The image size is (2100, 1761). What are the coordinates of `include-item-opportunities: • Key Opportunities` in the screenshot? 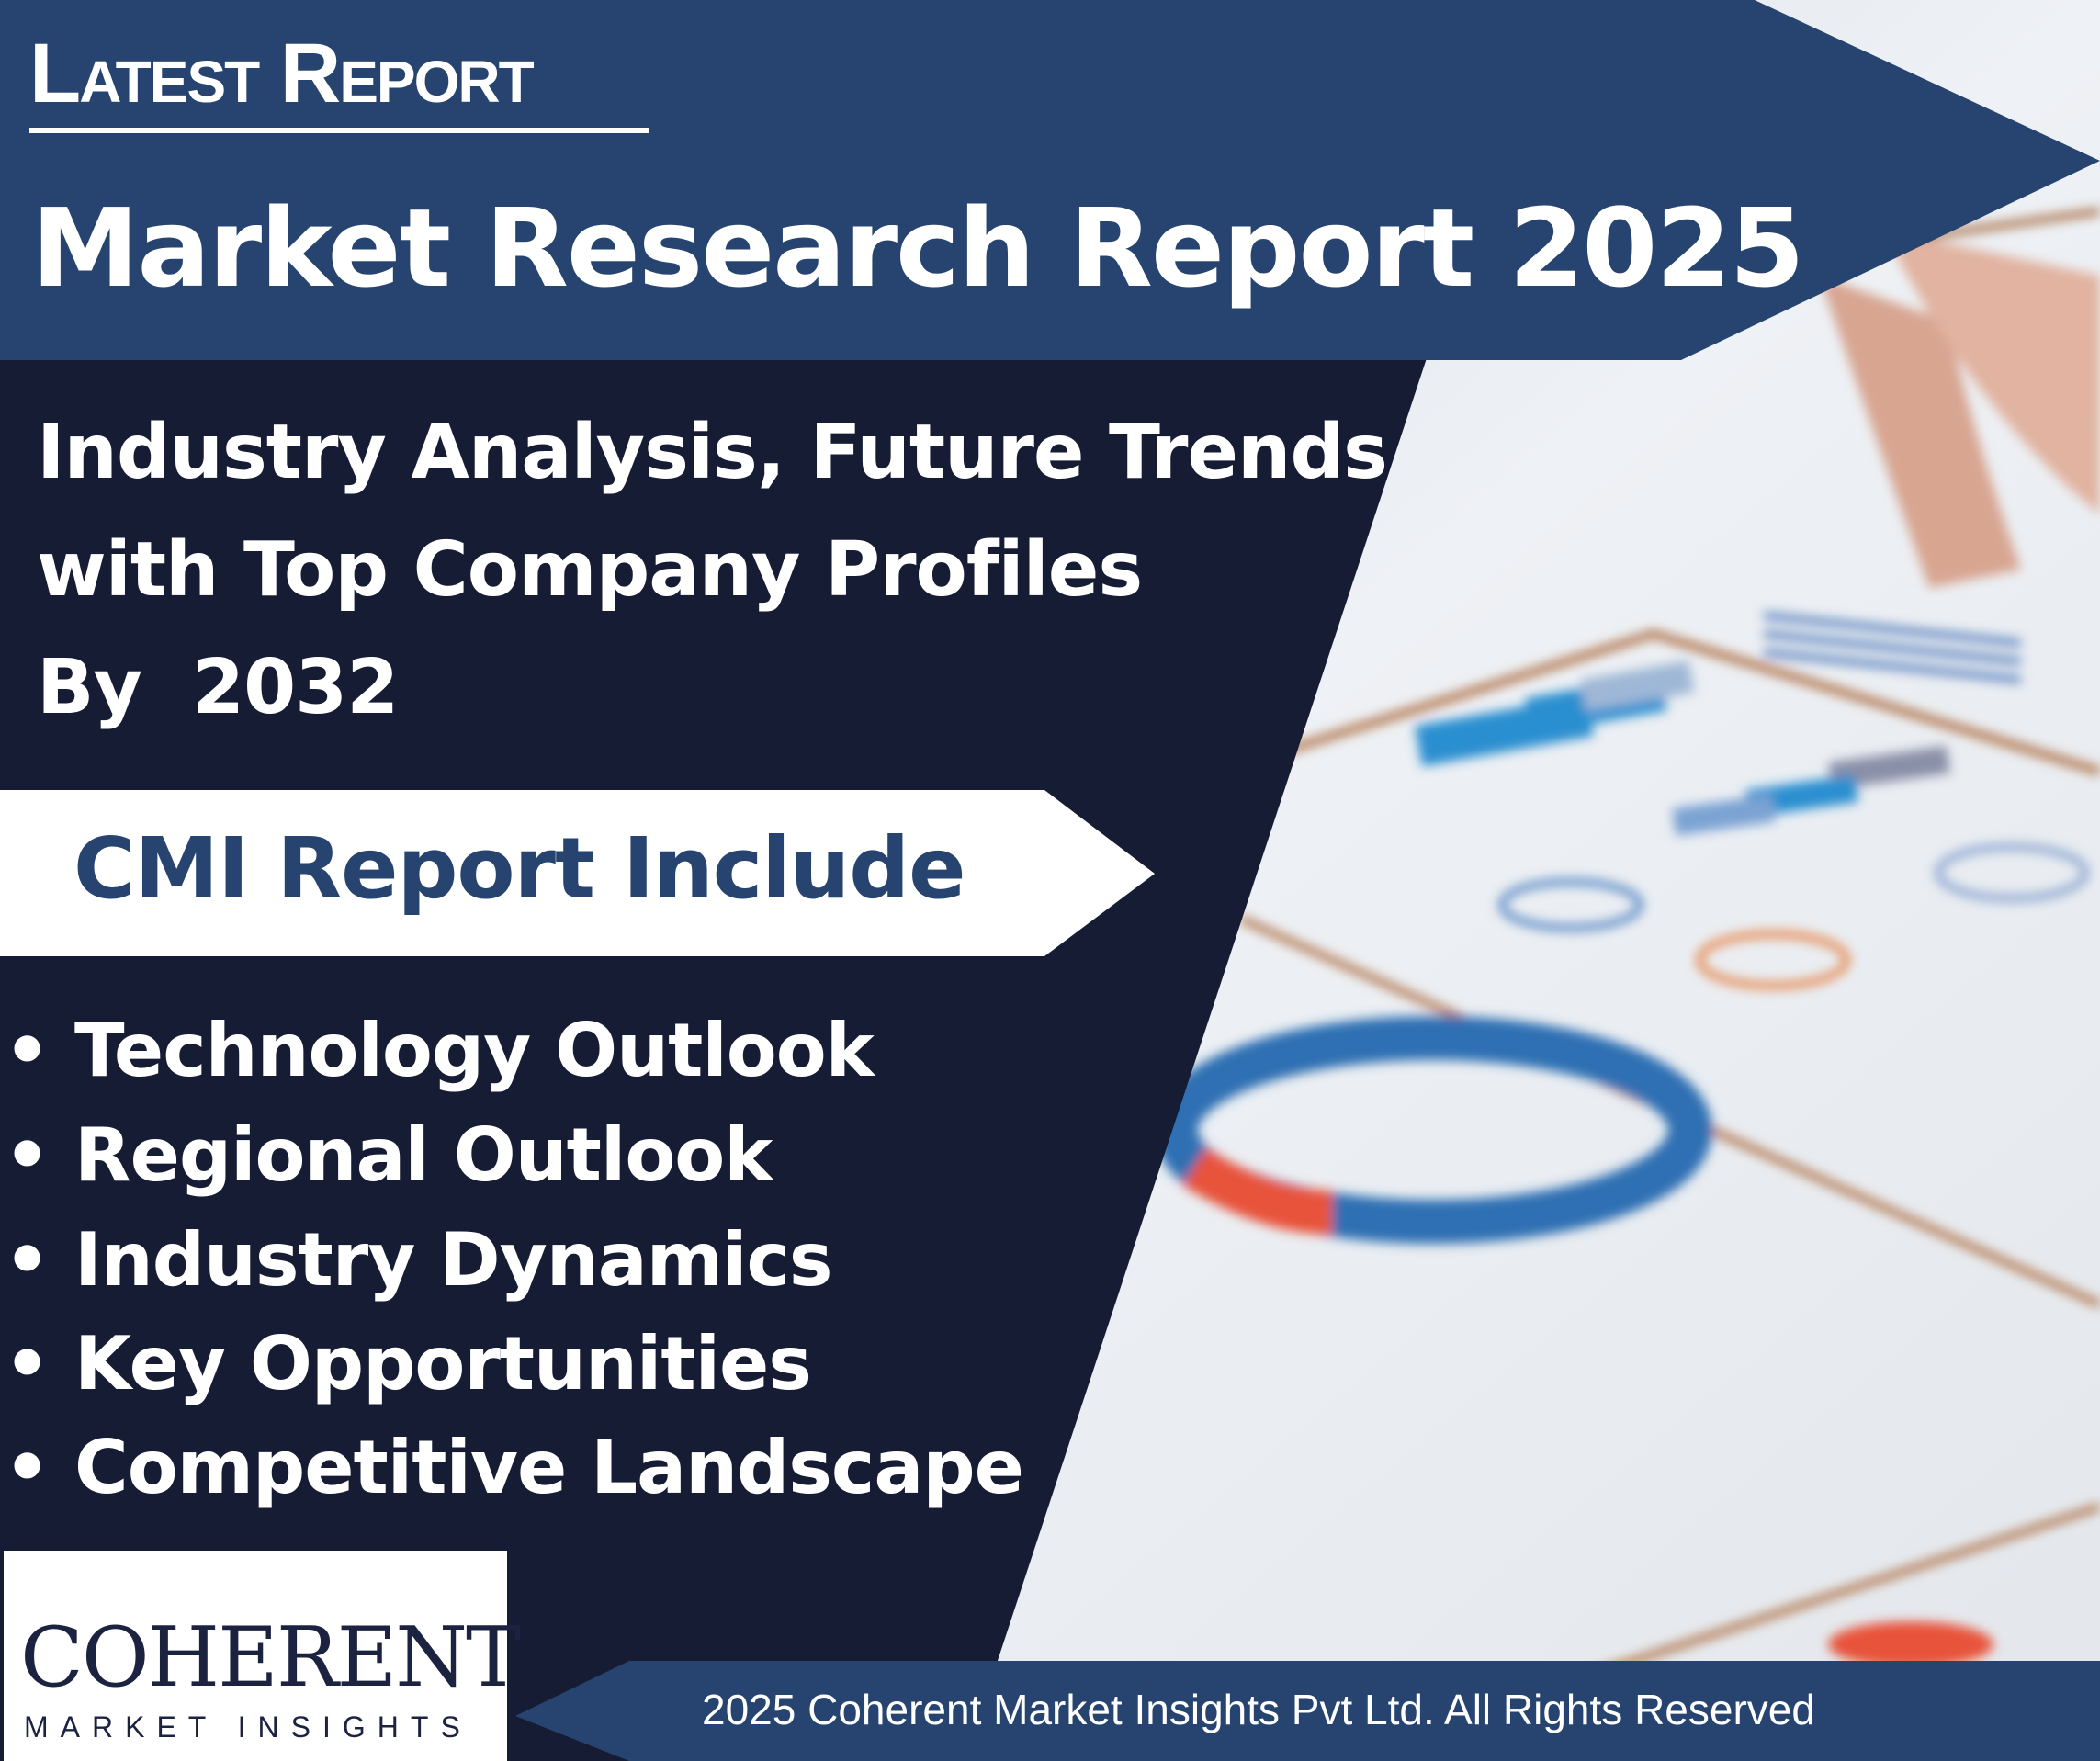 It's located at (408, 1363).